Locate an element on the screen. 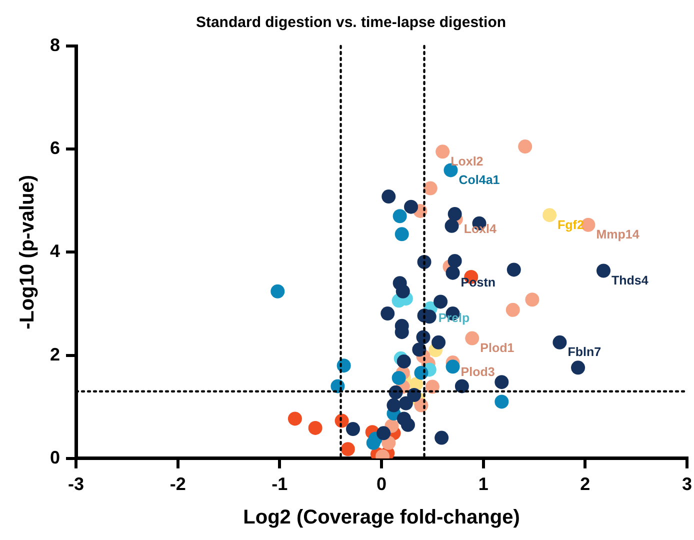 The width and height of the screenshot is (694, 540). y-tick-label: 8 is located at coordinates (55, 44).